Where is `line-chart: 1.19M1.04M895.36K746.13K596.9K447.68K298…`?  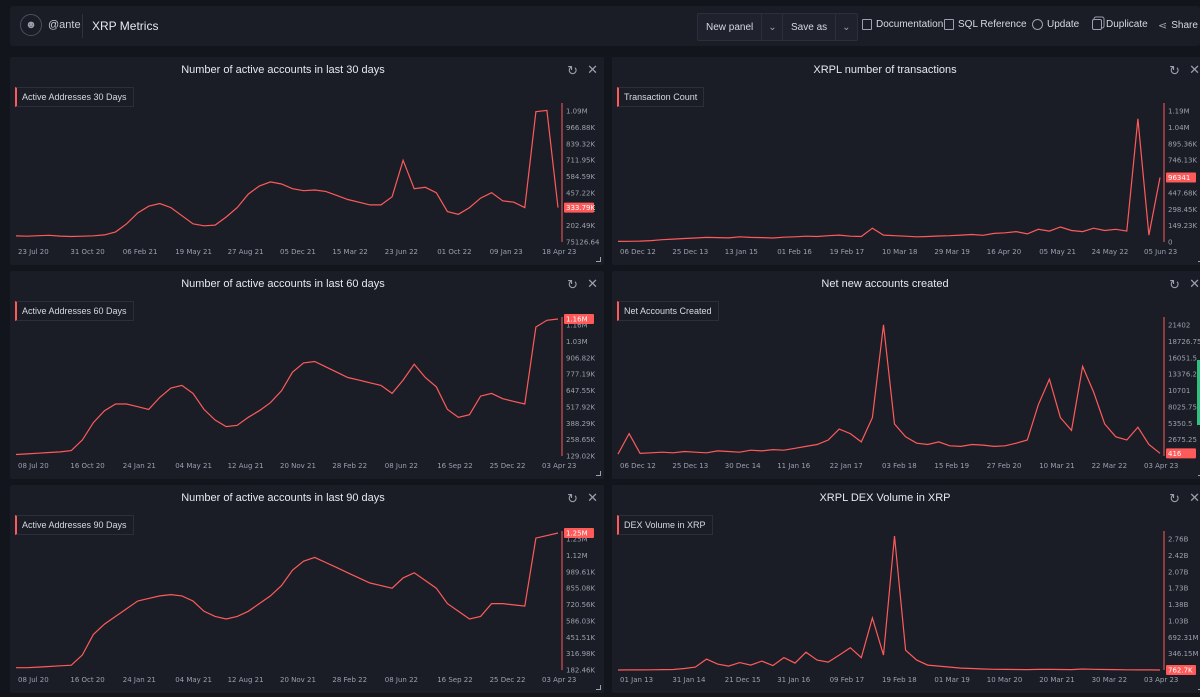 line-chart: 1.19M1.04M895.36K746.13K596.9K447.68K298… is located at coordinates (906, 161).